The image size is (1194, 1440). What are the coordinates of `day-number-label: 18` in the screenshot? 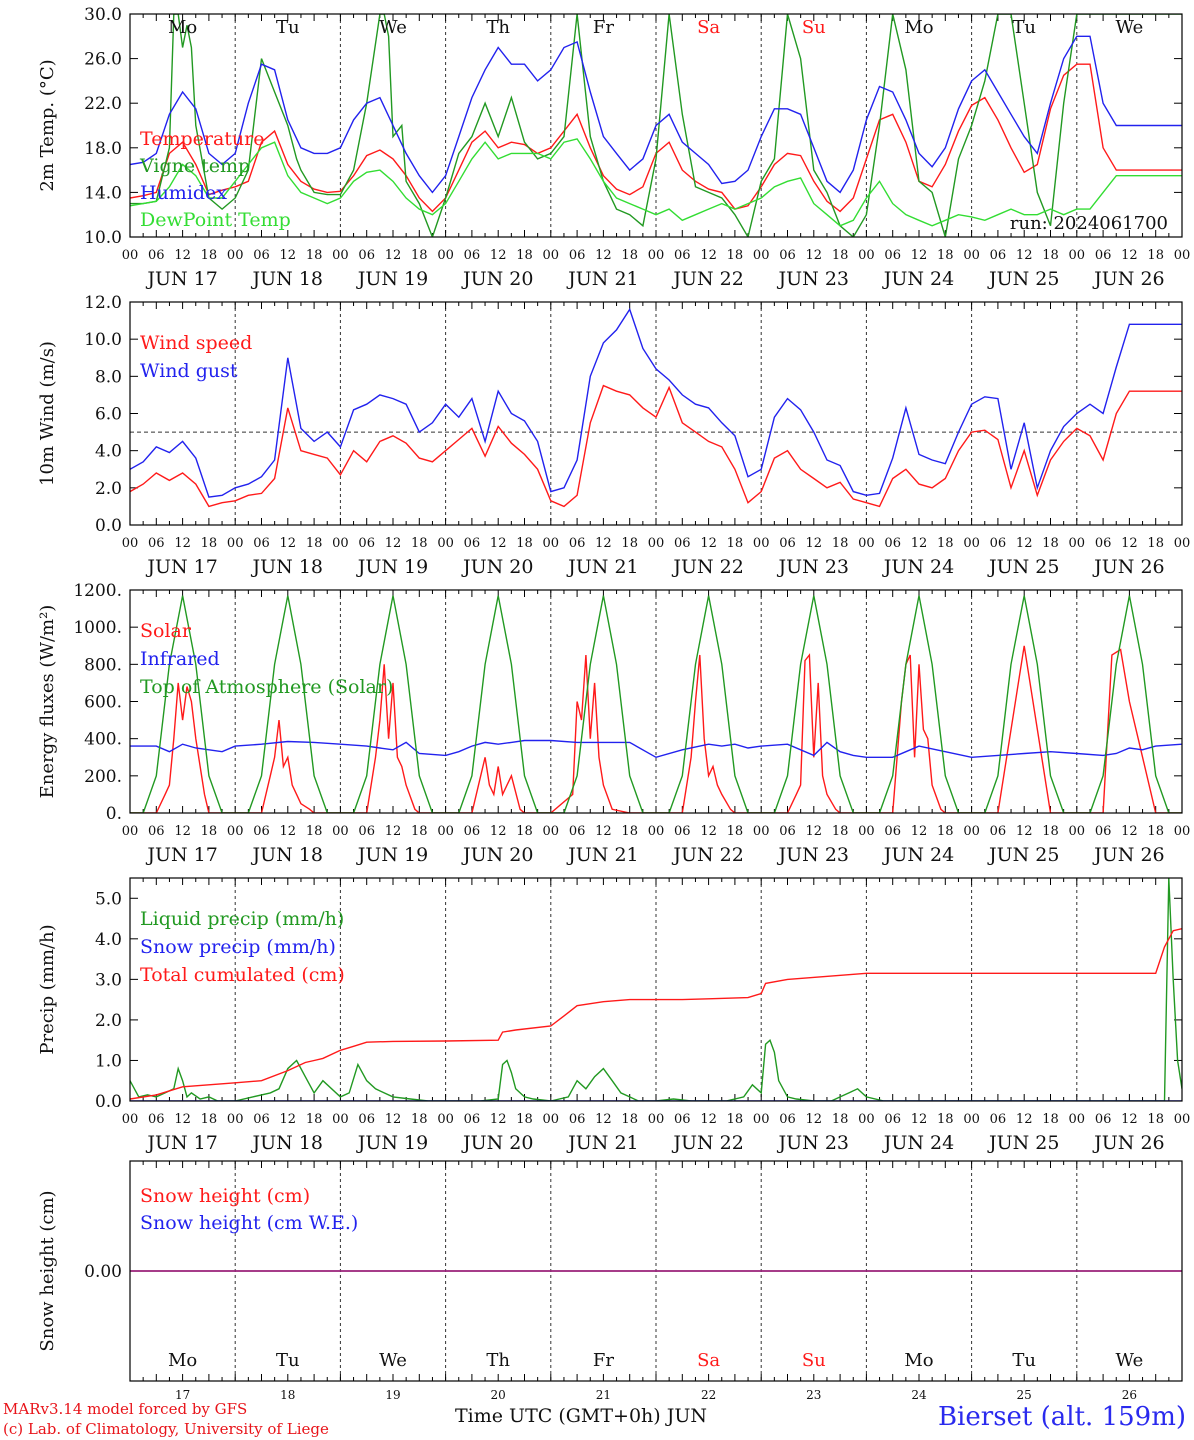 It's located at (287, 1395).